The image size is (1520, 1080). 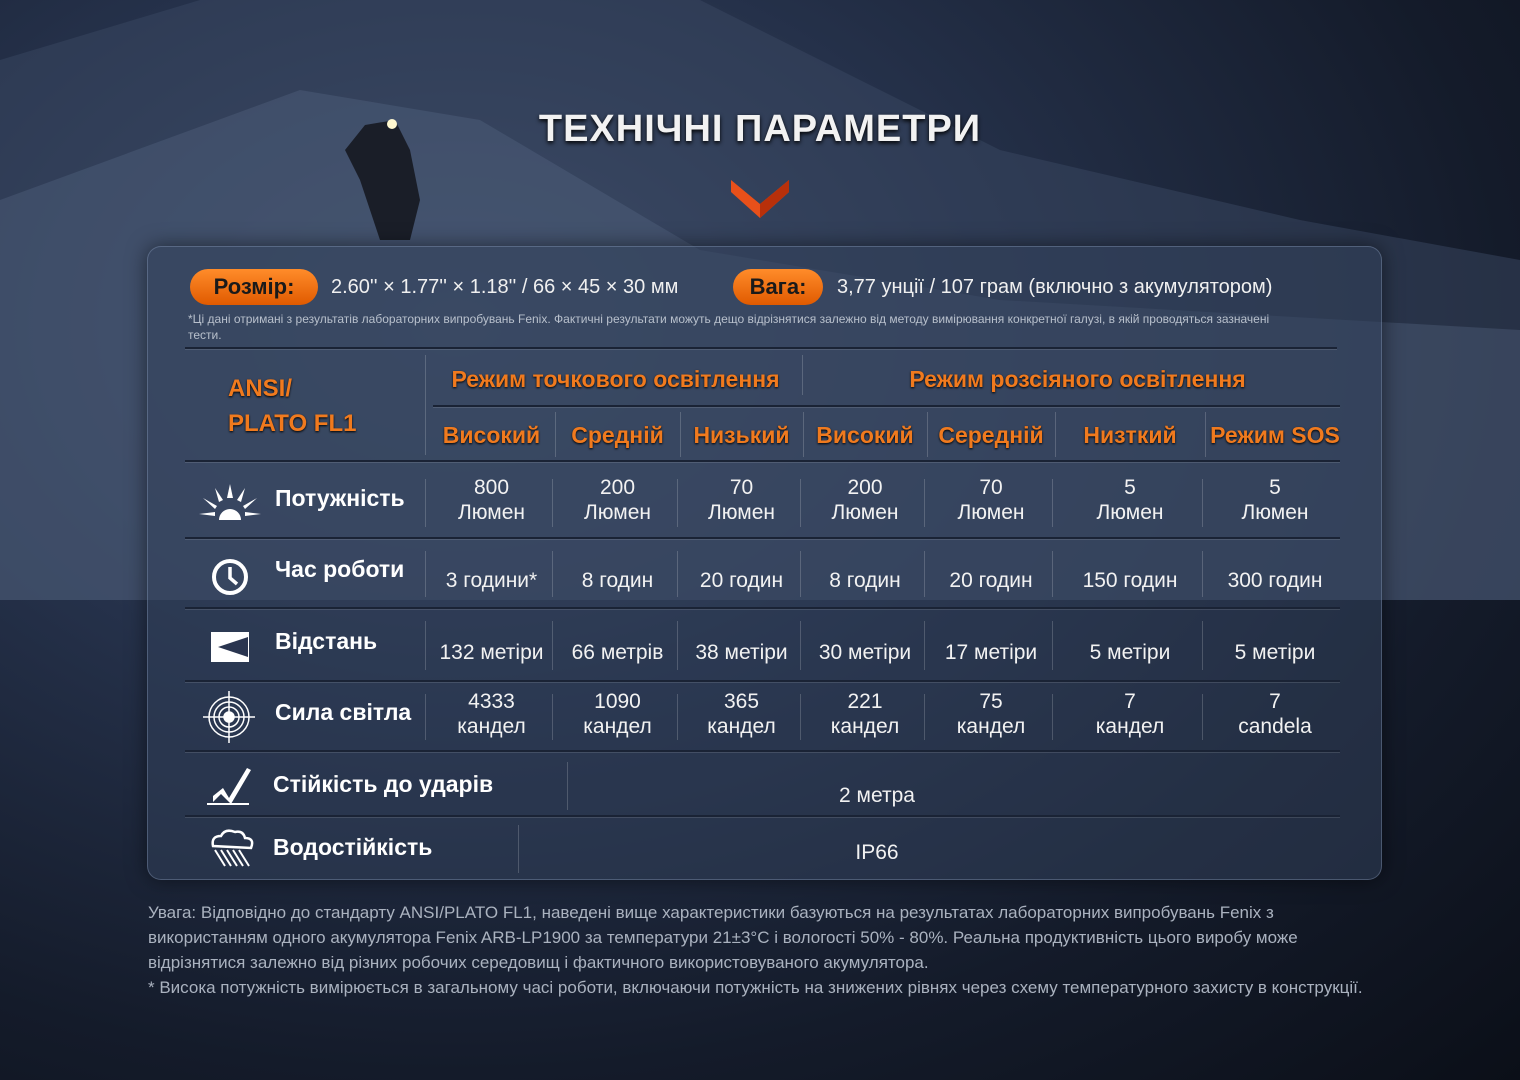 What do you see at coordinates (991, 435) in the screenshot?
I see `mode-header: Середній` at bounding box center [991, 435].